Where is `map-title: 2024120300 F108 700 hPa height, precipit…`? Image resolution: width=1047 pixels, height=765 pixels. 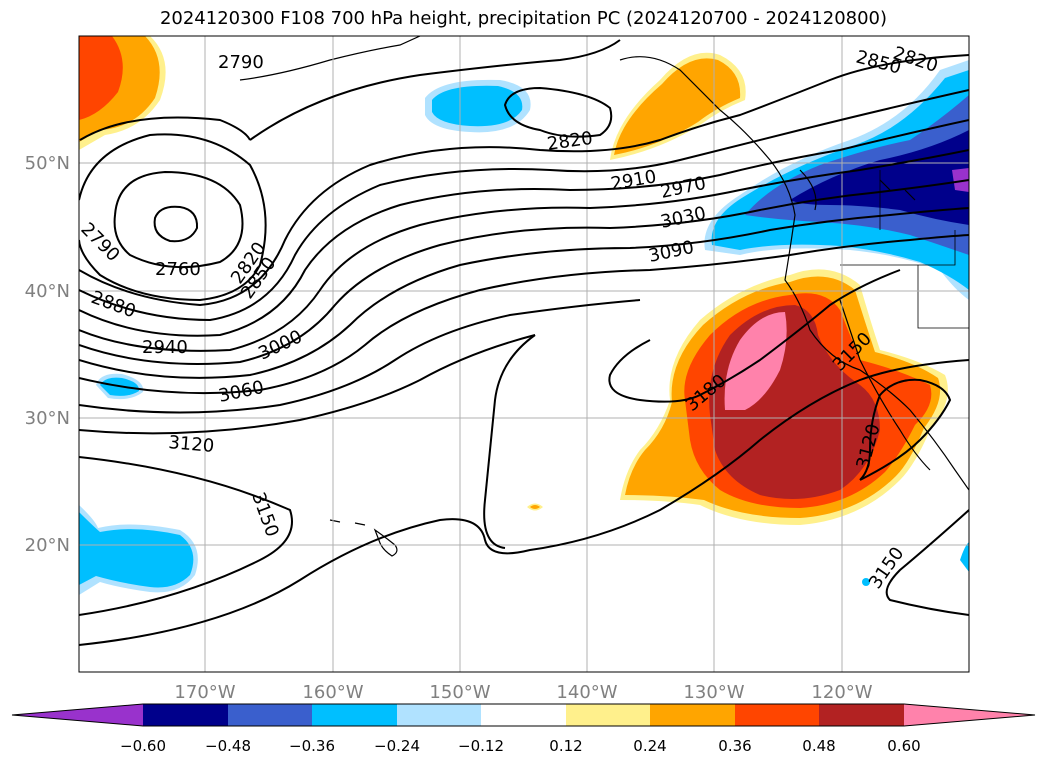 map-title: 2024120300 F108 700 hPa height, precipit… is located at coordinates (523, 18).